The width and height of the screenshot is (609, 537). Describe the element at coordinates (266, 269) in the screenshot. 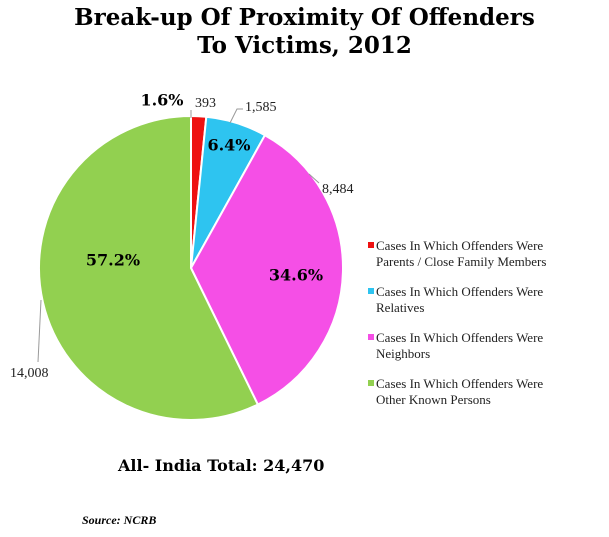

I see `pie-slice-neighbors` at that location.